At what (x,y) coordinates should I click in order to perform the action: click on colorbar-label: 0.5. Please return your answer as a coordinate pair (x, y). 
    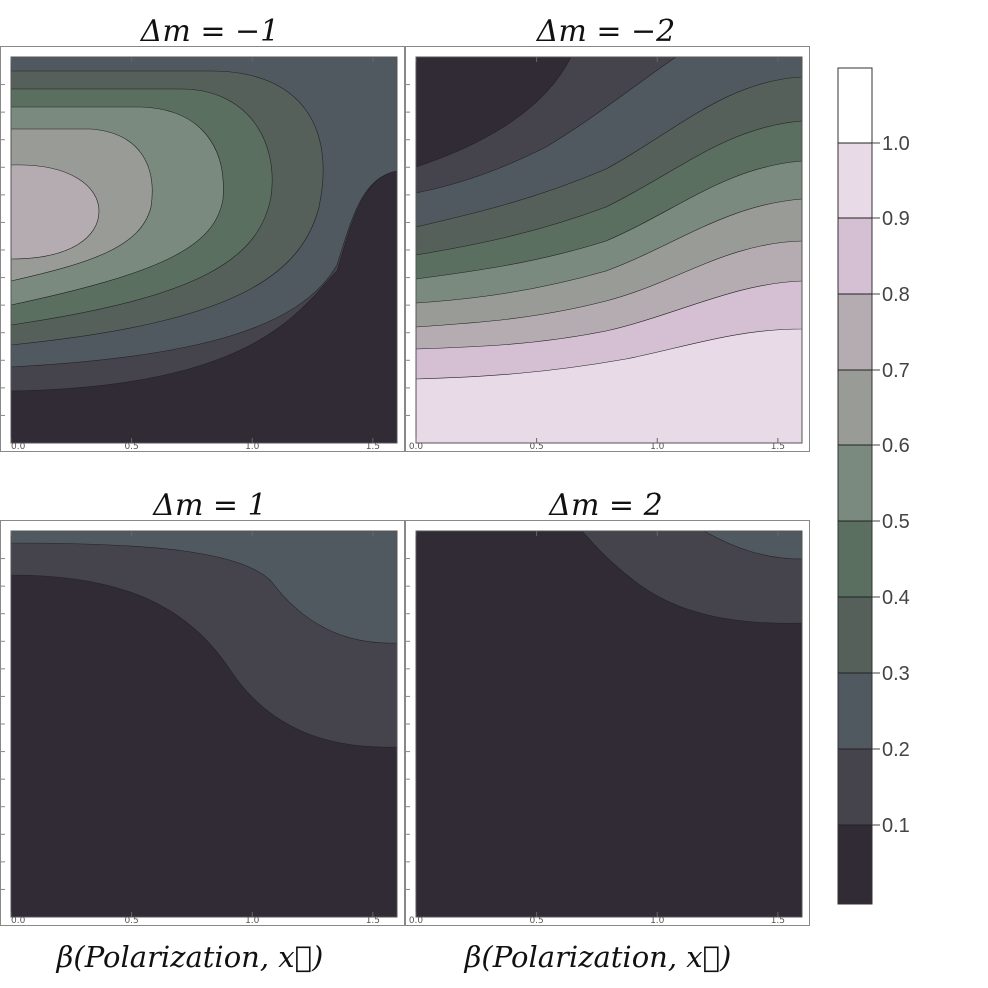
    Looking at the image, I should click on (896, 522).